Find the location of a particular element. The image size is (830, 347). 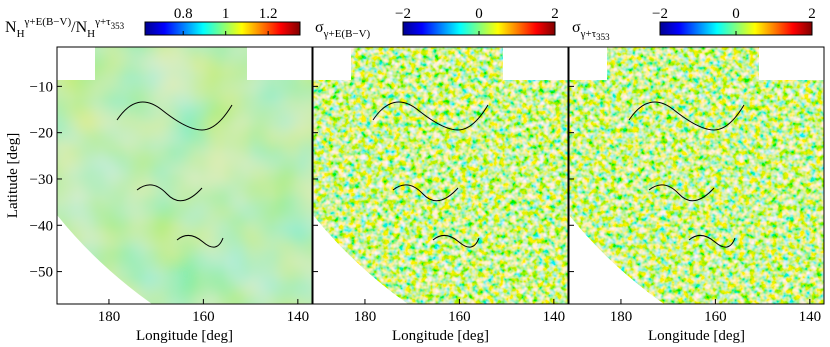

y-tick-label: −10 is located at coordinates (41, 87).